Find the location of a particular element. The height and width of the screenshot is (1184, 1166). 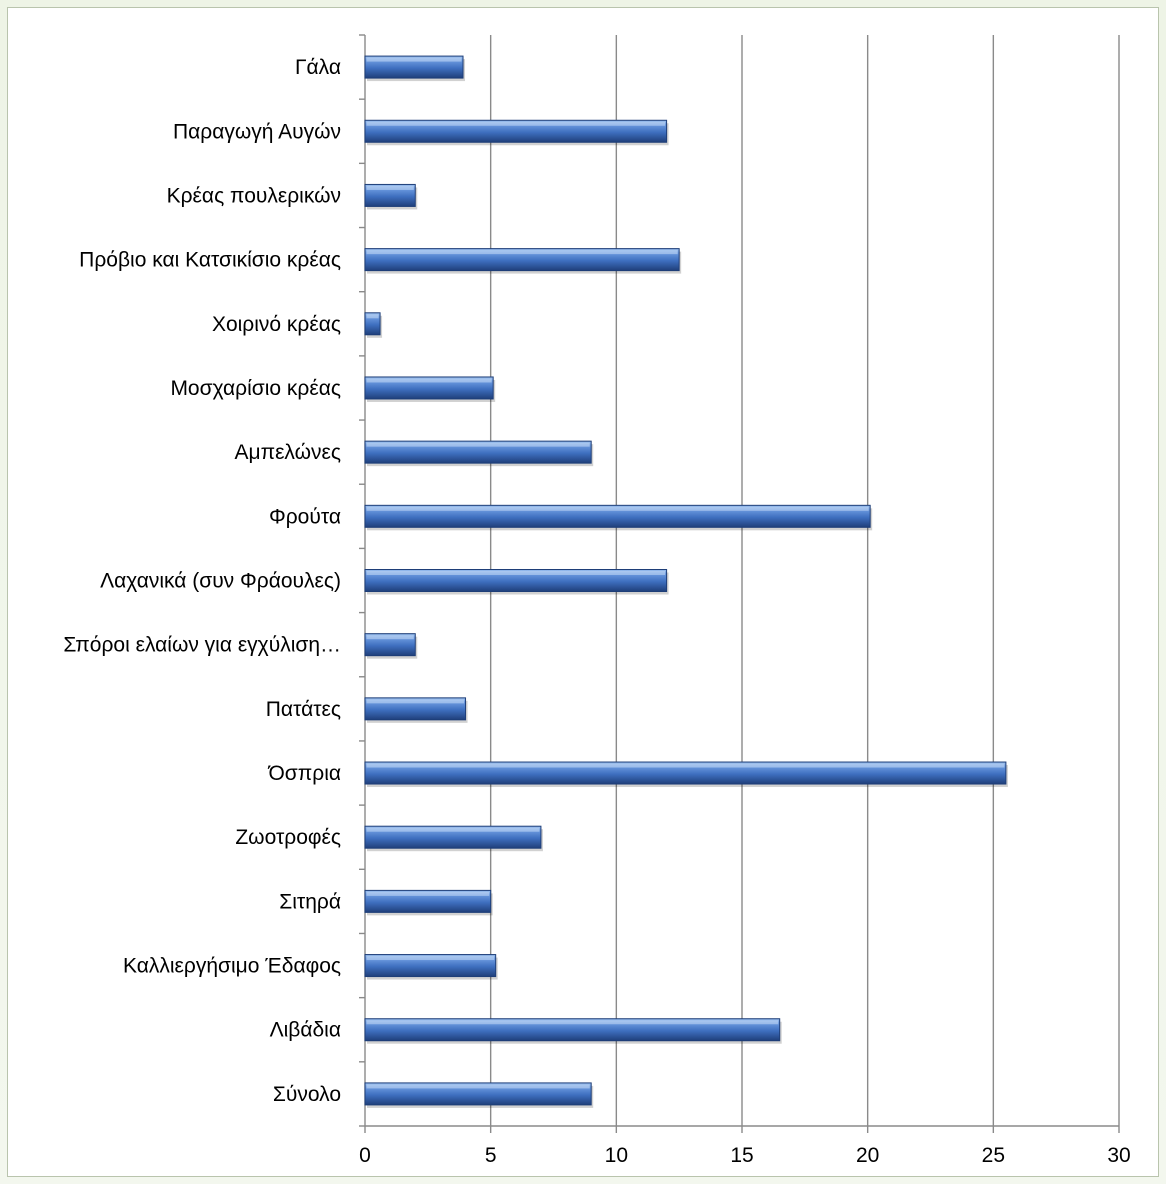

category-label-15: Λιβάδια is located at coordinates (305, 1030).